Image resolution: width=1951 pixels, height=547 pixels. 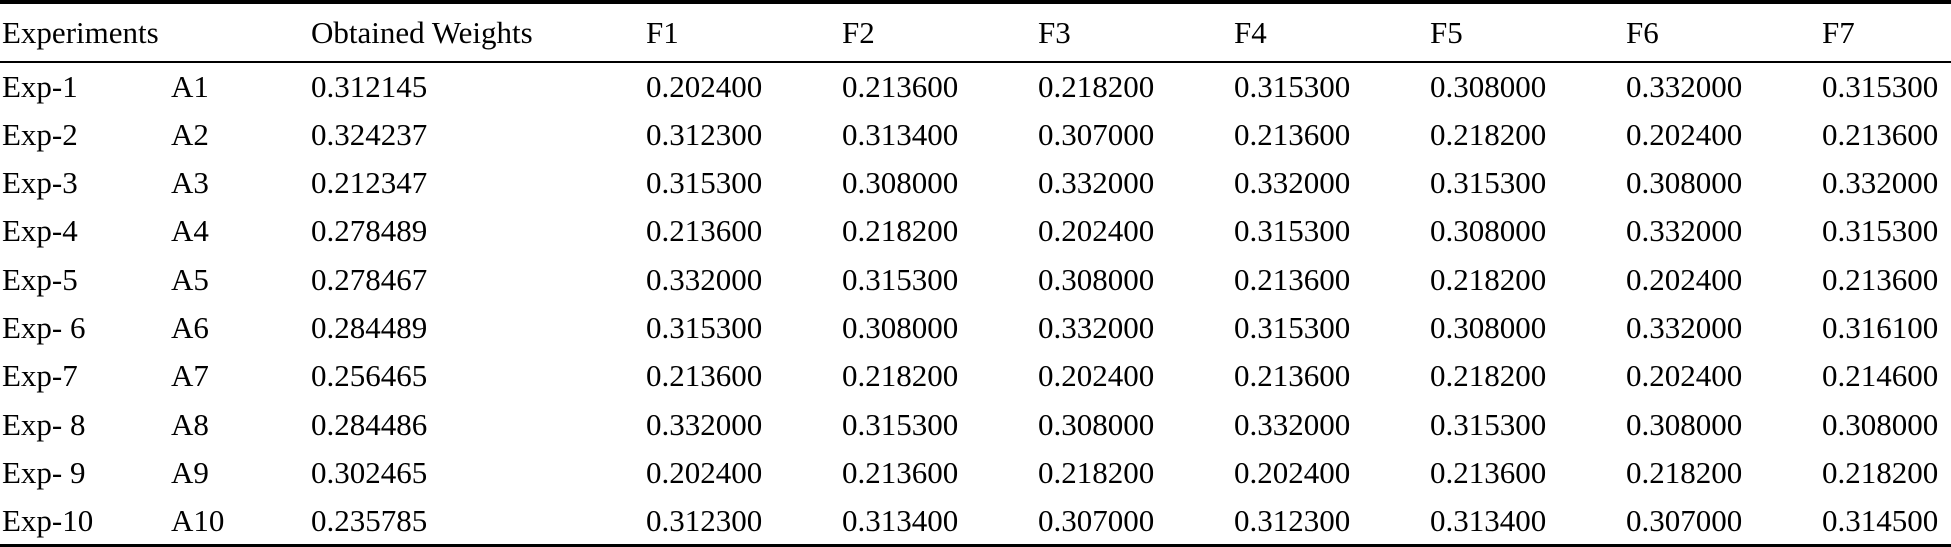 What do you see at coordinates (369, 376) in the screenshot?
I see `cell-obtained-weight: 0.256465` at bounding box center [369, 376].